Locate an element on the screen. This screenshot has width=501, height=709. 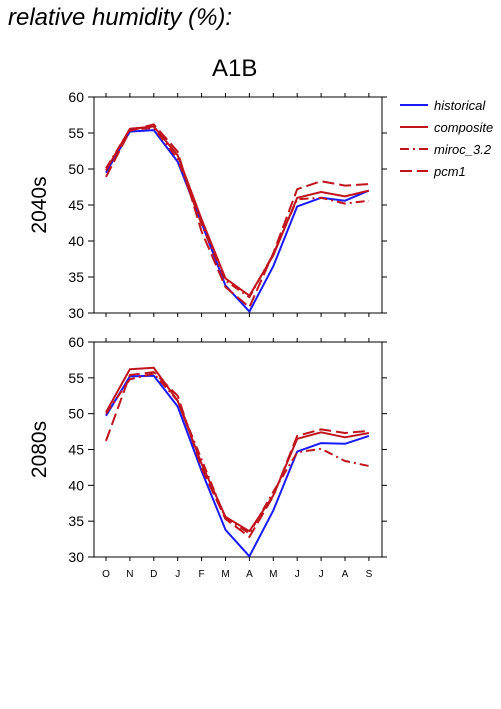
legend-label-miroc_3.2: miroc_3.2 is located at coordinates (463, 149).